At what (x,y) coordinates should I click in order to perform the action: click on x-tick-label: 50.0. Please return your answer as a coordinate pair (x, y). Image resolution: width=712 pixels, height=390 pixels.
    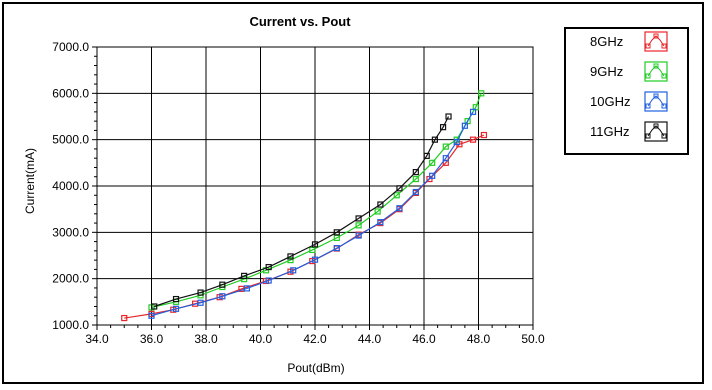
    Looking at the image, I should click on (533, 339).